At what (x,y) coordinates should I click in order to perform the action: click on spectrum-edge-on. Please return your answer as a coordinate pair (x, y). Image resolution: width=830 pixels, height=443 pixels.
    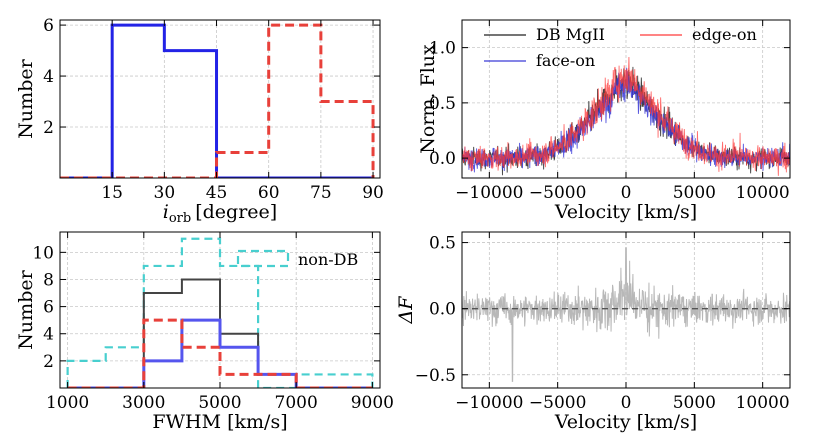
    Looking at the image, I should click on (626, 116).